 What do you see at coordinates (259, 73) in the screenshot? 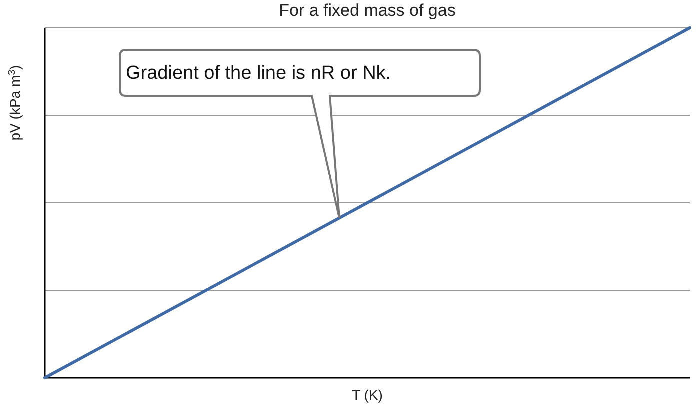
I see `annotation: Gradient of the line is nR or Nk.` at bounding box center [259, 73].